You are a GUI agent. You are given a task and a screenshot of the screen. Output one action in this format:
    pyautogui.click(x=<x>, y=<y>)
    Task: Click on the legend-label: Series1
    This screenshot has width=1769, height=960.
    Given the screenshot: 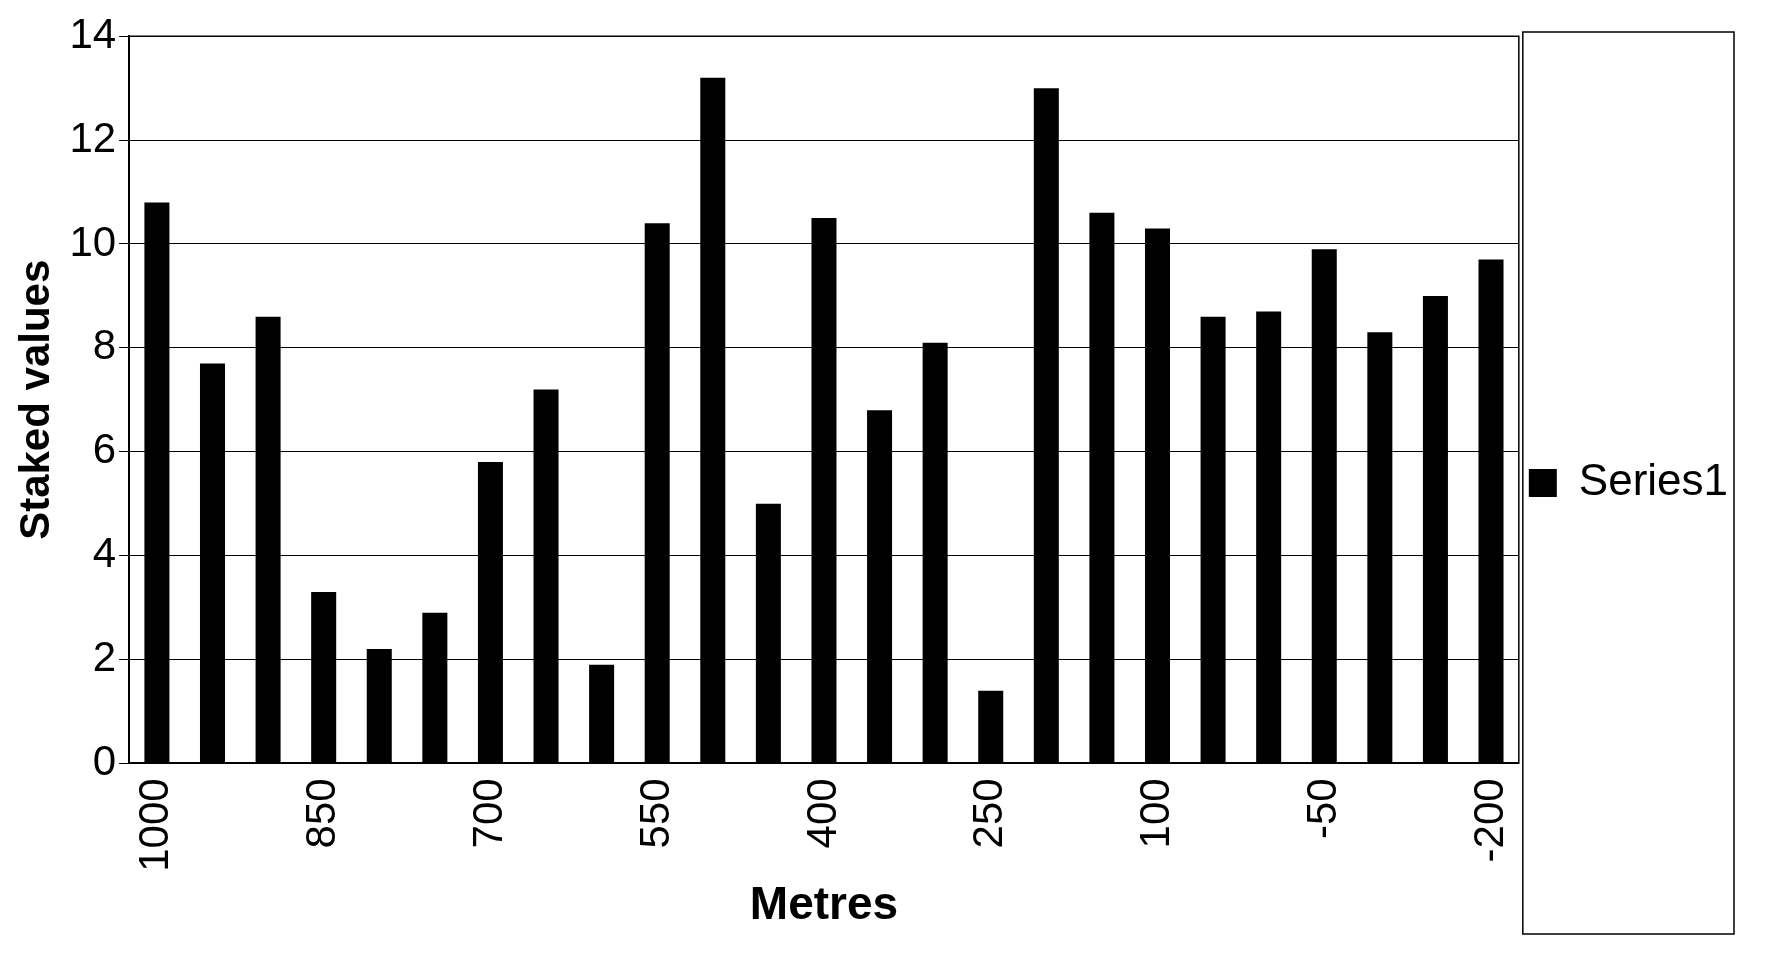 What is the action you would take?
    pyautogui.click(x=1653, y=480)
    